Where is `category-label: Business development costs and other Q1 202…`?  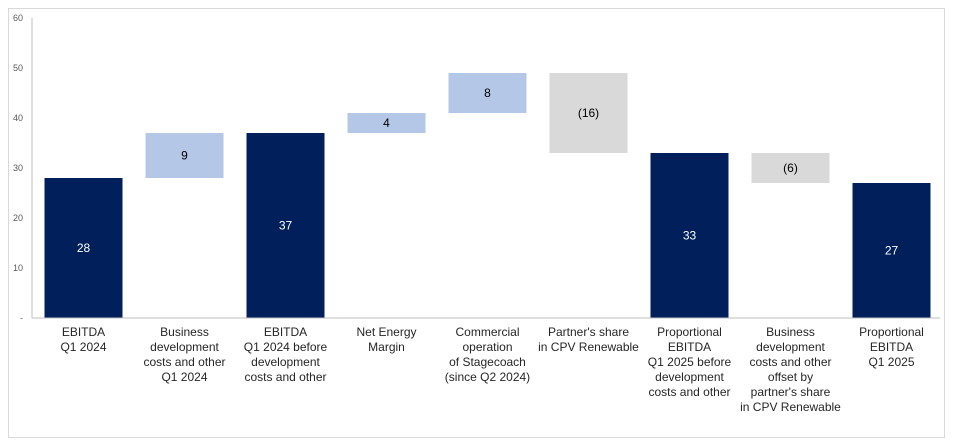 category-label: Business development costs and other Q1 202… is located at coordinates (184, 354).